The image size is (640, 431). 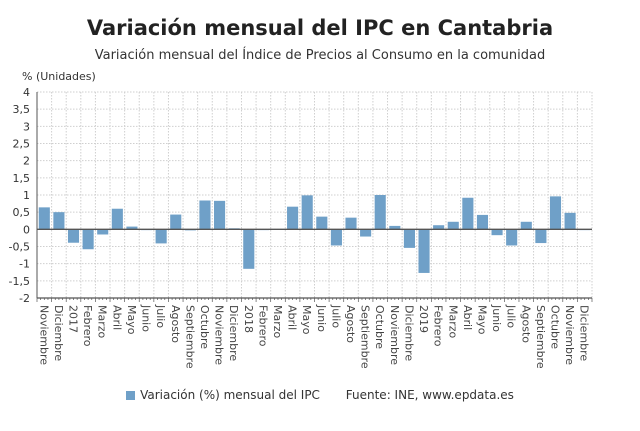 What do you see at coordinates (73, 319) in the screenshot?
I see `x-tick-label: 2017` at bounding box center [73, 319].